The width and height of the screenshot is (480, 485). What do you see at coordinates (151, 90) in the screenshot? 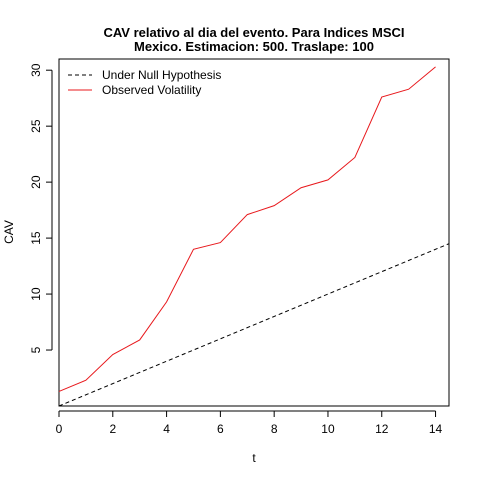
I see `legend-label: Observed Volatility` at bounding box center [151, 90].